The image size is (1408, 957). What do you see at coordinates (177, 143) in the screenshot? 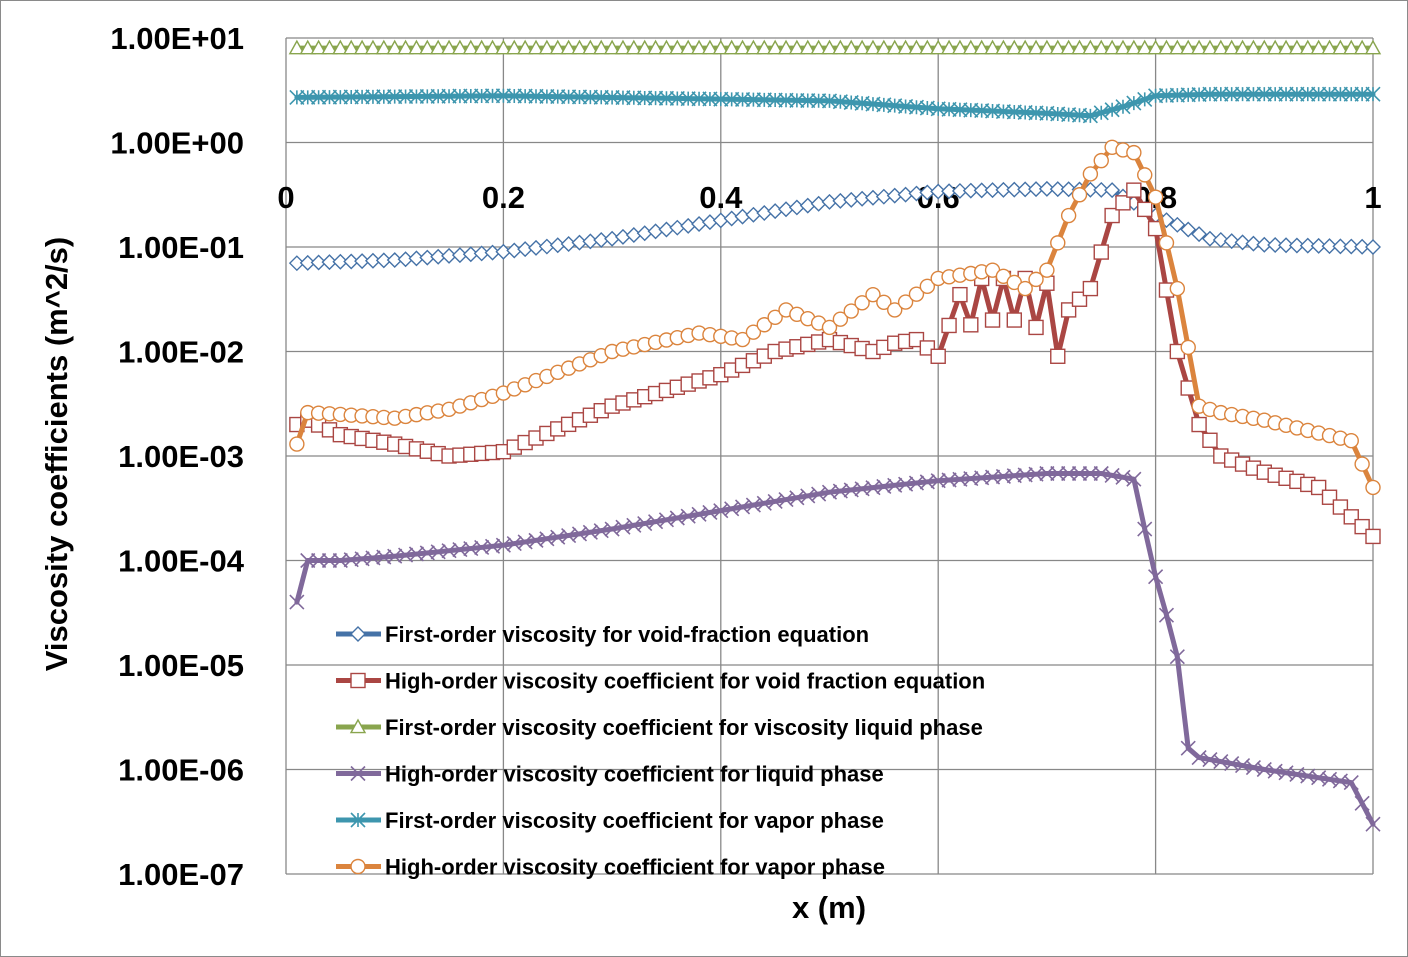
I see `y-tick-label: 1.00E+00` at bounding box center [177, 143].